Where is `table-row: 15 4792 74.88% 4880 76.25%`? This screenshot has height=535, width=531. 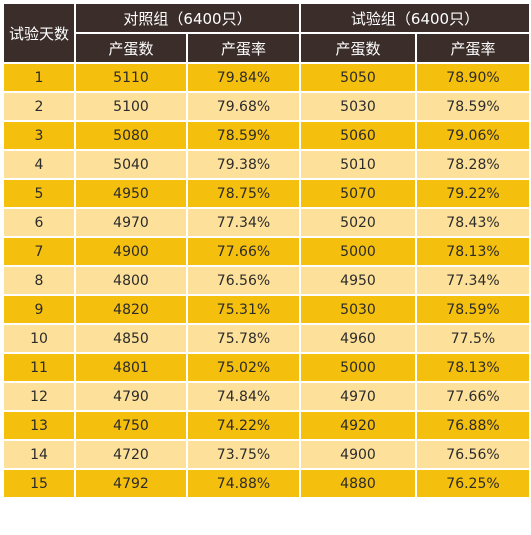 table-row: 15 4792 74.88% 4880 76.25% is located at coordinates (266, 483).